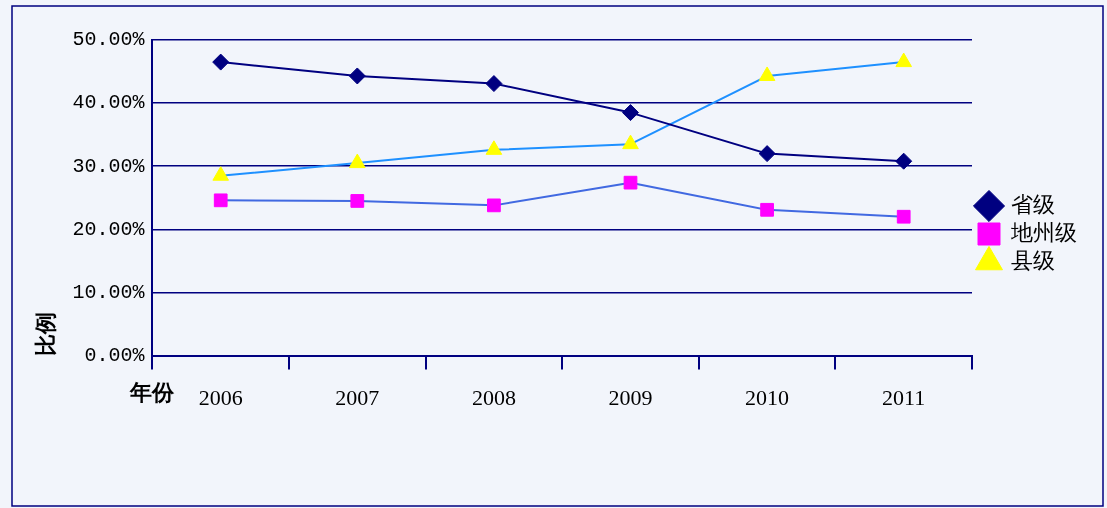 The width and height of the screenshot is (1107, 508). Describe the element at coordinates (109, 229) in the screenshot. I see `y-tick-label: 20.00%` at that location.